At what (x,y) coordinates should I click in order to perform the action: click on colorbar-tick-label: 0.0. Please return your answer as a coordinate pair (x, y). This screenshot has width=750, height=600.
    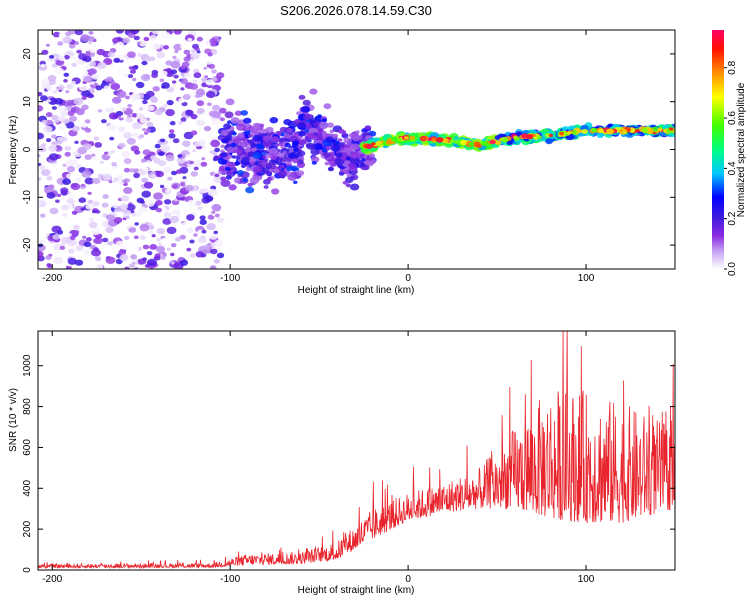
    Looking at the image, I should click on (732, 269).